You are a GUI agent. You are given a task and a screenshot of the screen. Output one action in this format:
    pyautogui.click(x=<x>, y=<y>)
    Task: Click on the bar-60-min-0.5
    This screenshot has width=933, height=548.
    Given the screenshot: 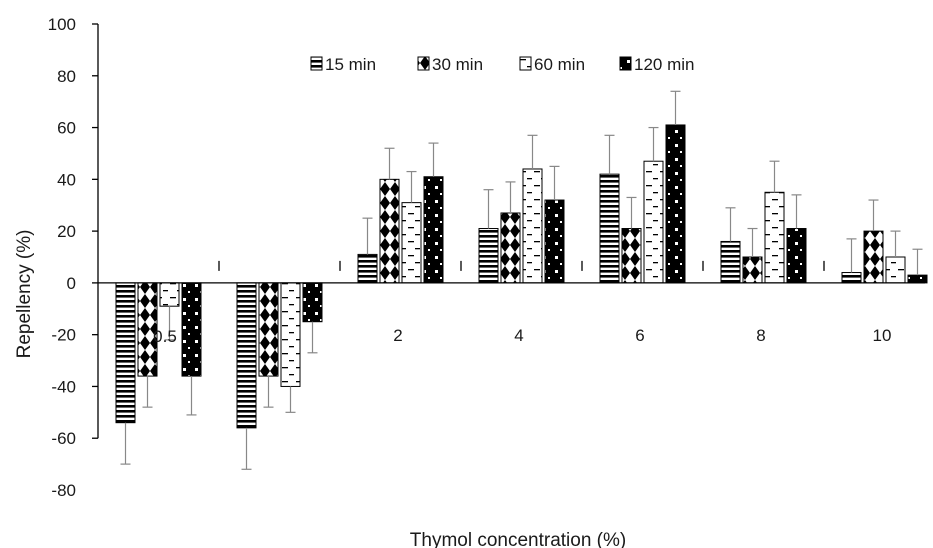 What is the action you would take?
    pyautogui.click(x=169, y=294)
    